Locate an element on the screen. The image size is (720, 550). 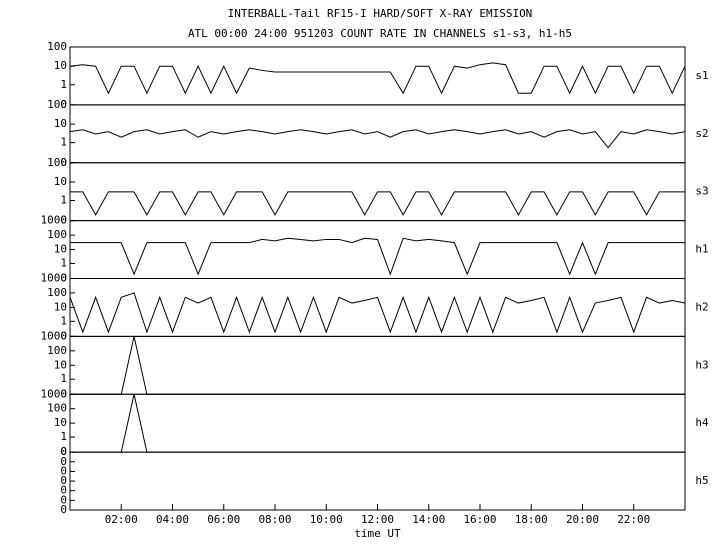
panel-label: h3 is located at coordinates (701, 364).